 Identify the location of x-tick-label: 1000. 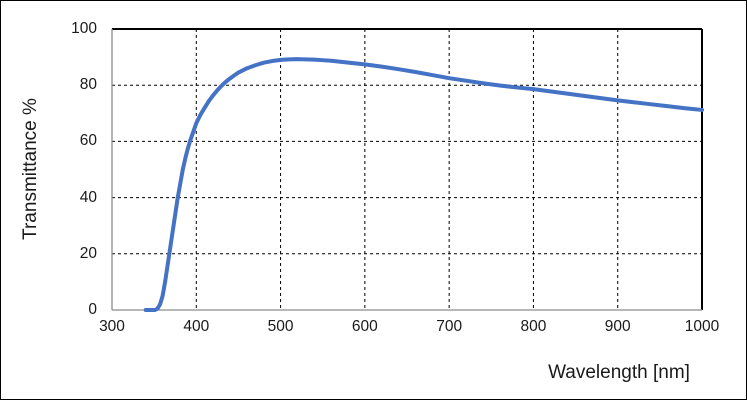
(702, 326).